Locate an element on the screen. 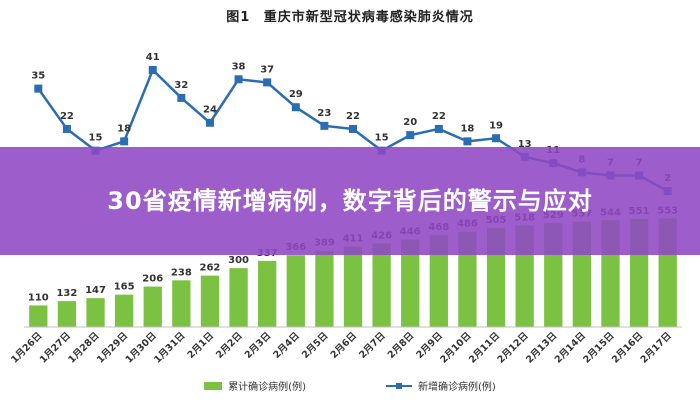 The height and width of the screenshot is (400, 700). bar-value-label: 300 is located at coordinates (238, 260).